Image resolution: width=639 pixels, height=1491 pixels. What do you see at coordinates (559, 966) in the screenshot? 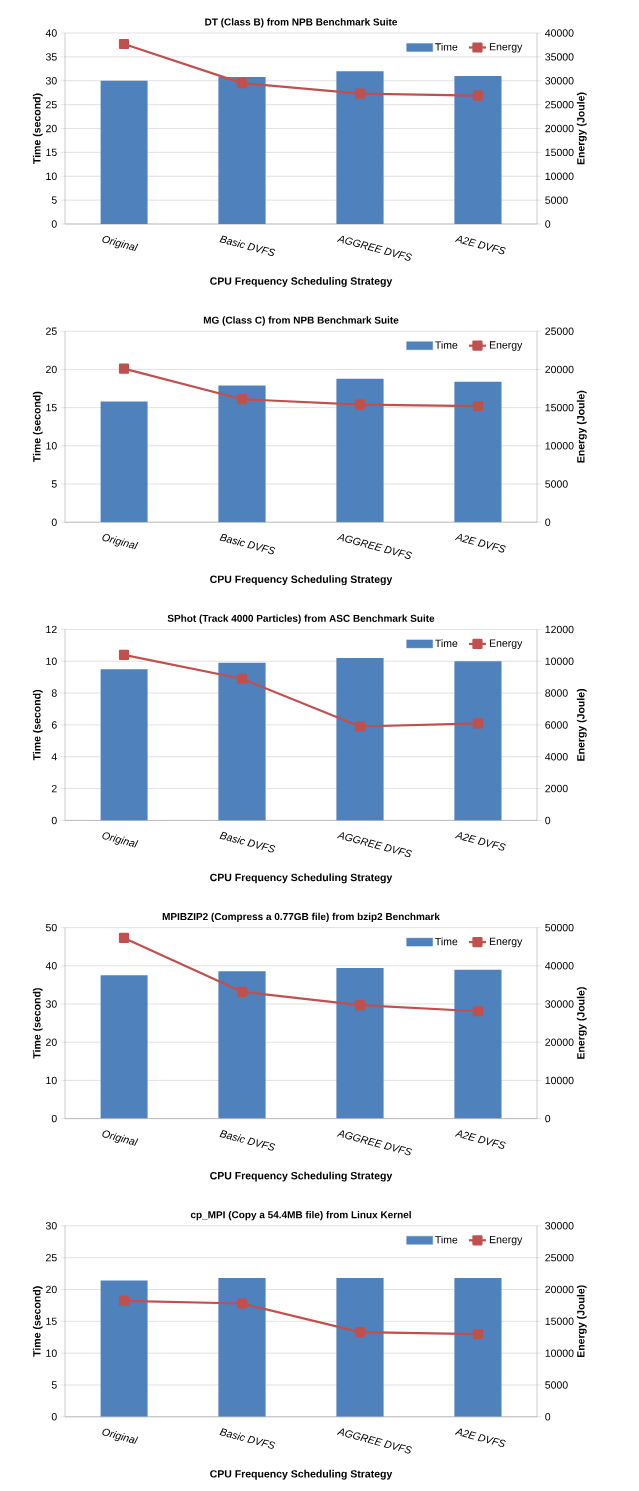
I see `y2-tick-label: 40000` at bounding box center [559, 966].